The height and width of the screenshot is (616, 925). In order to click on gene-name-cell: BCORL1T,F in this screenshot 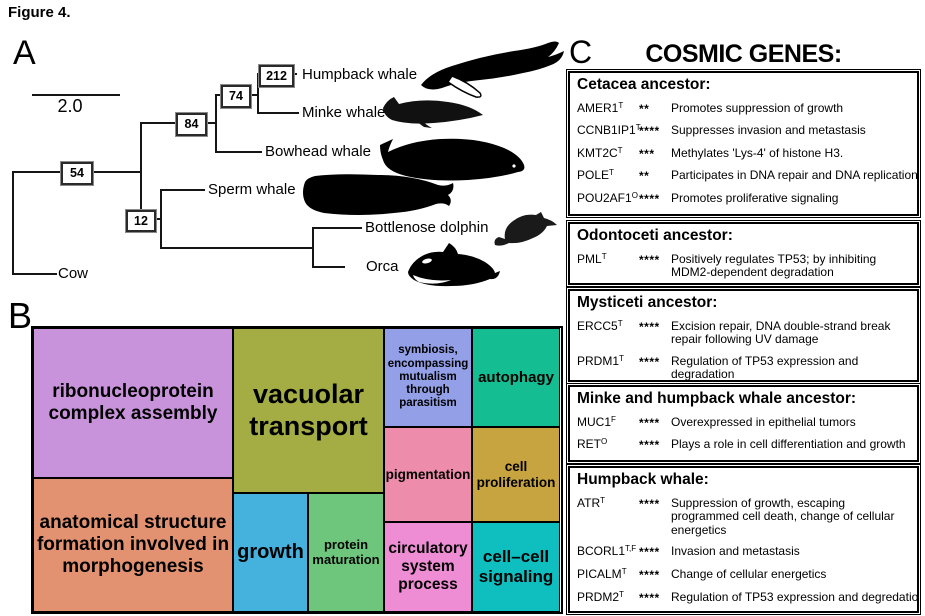, I will do `click(607, 552)`.